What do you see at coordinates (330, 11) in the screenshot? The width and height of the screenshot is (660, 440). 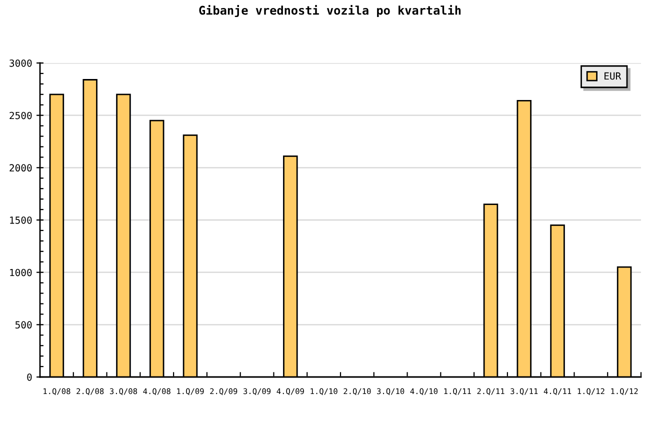 I see `chart-title: Gibanje vrednosti vozila po kvartalih` at bounding box center [330, 11].